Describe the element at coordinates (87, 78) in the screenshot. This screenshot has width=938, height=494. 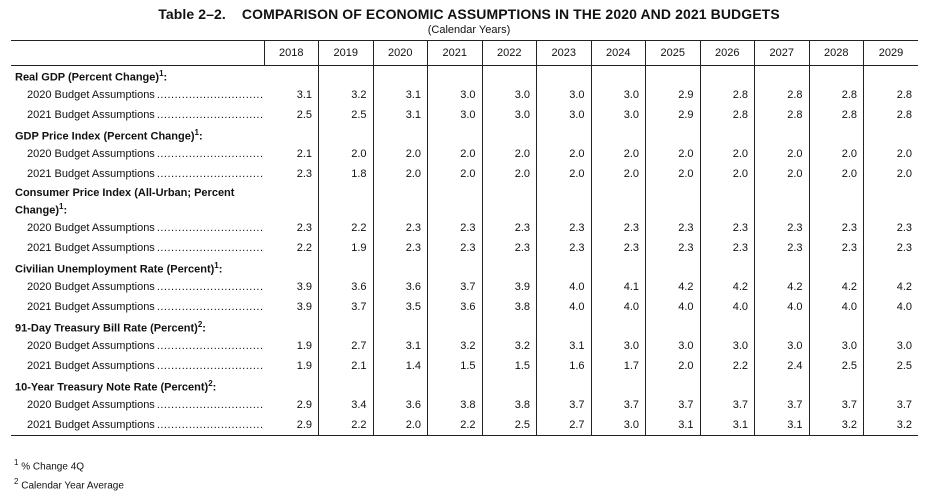
I see `section-title-text: Real GDP (Percent Change)` at that location.